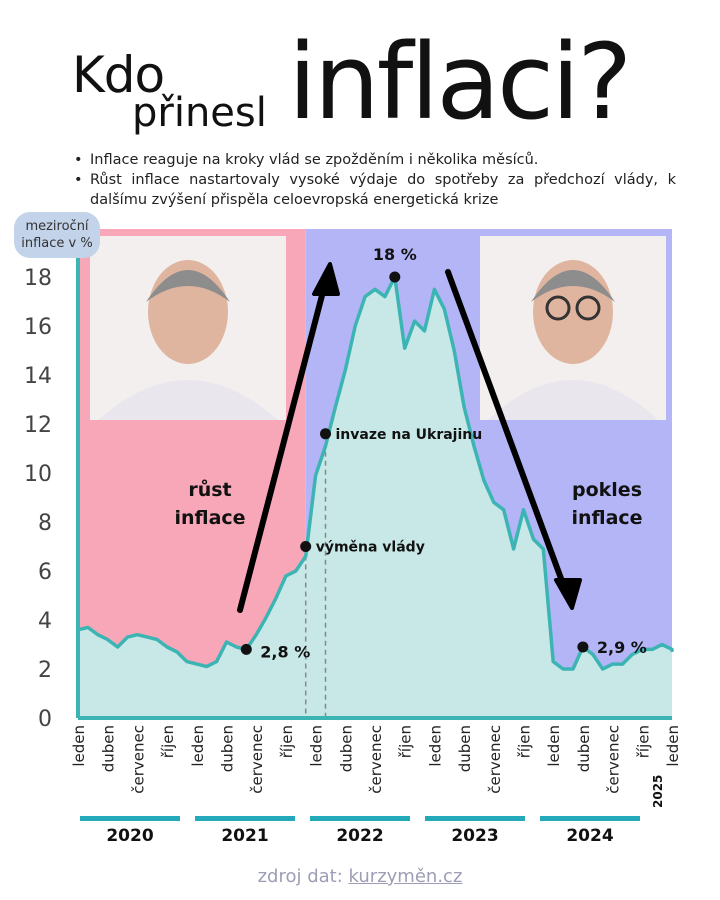 Image resolution: width=720 pixels, height=900 pixels. Describe the element at coordinates (326, 279) in the screenshot. I see `arrow-up-head` at that location.